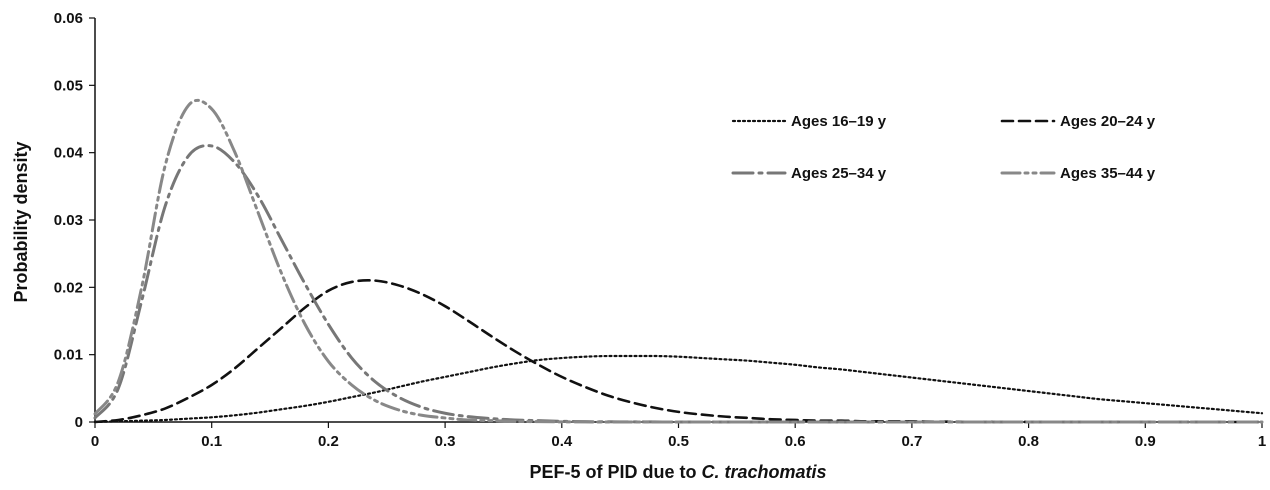  Describe the element at coordinates (1108, 121) in the screenshot. I see `legend-label-2: Ages 20–24 y` at that location.